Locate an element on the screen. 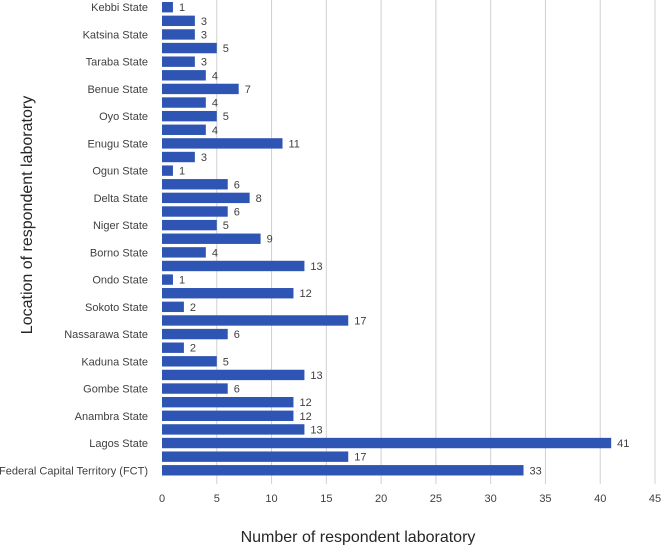 The height and width of the screenshot is (545, 661). data-label: 33 is located at coordinates (536, 471).